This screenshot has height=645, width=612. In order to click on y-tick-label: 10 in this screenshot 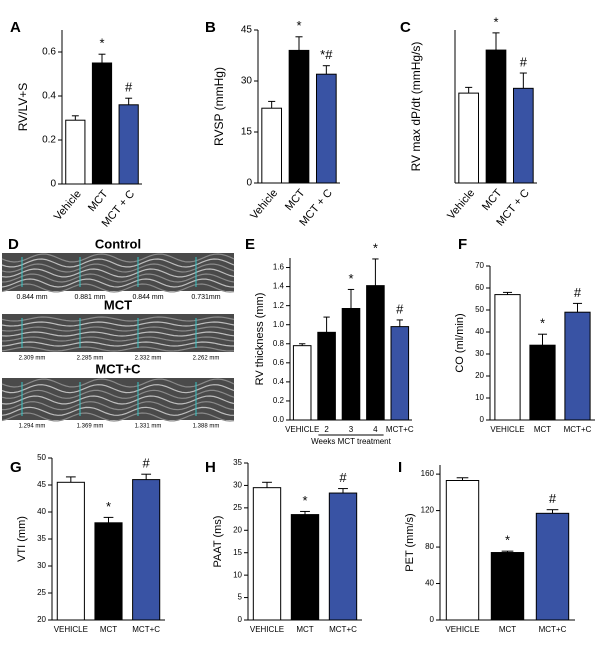, I will do `click(479, 397)`.